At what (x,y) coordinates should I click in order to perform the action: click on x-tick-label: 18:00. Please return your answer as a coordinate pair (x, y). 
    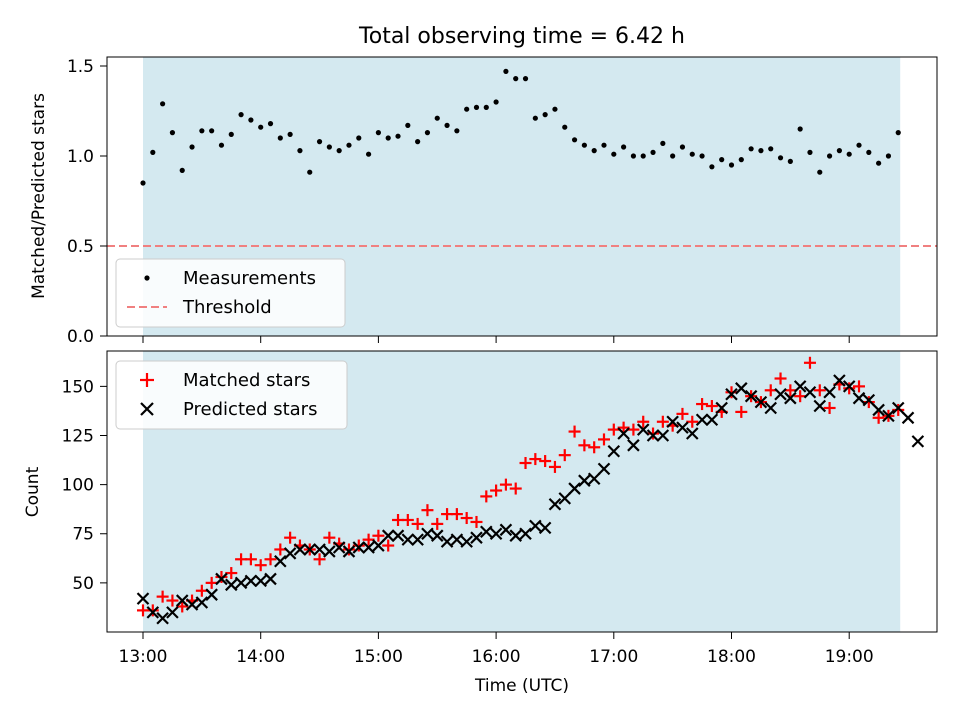
    Looking at the image, I should click on (731, 657).